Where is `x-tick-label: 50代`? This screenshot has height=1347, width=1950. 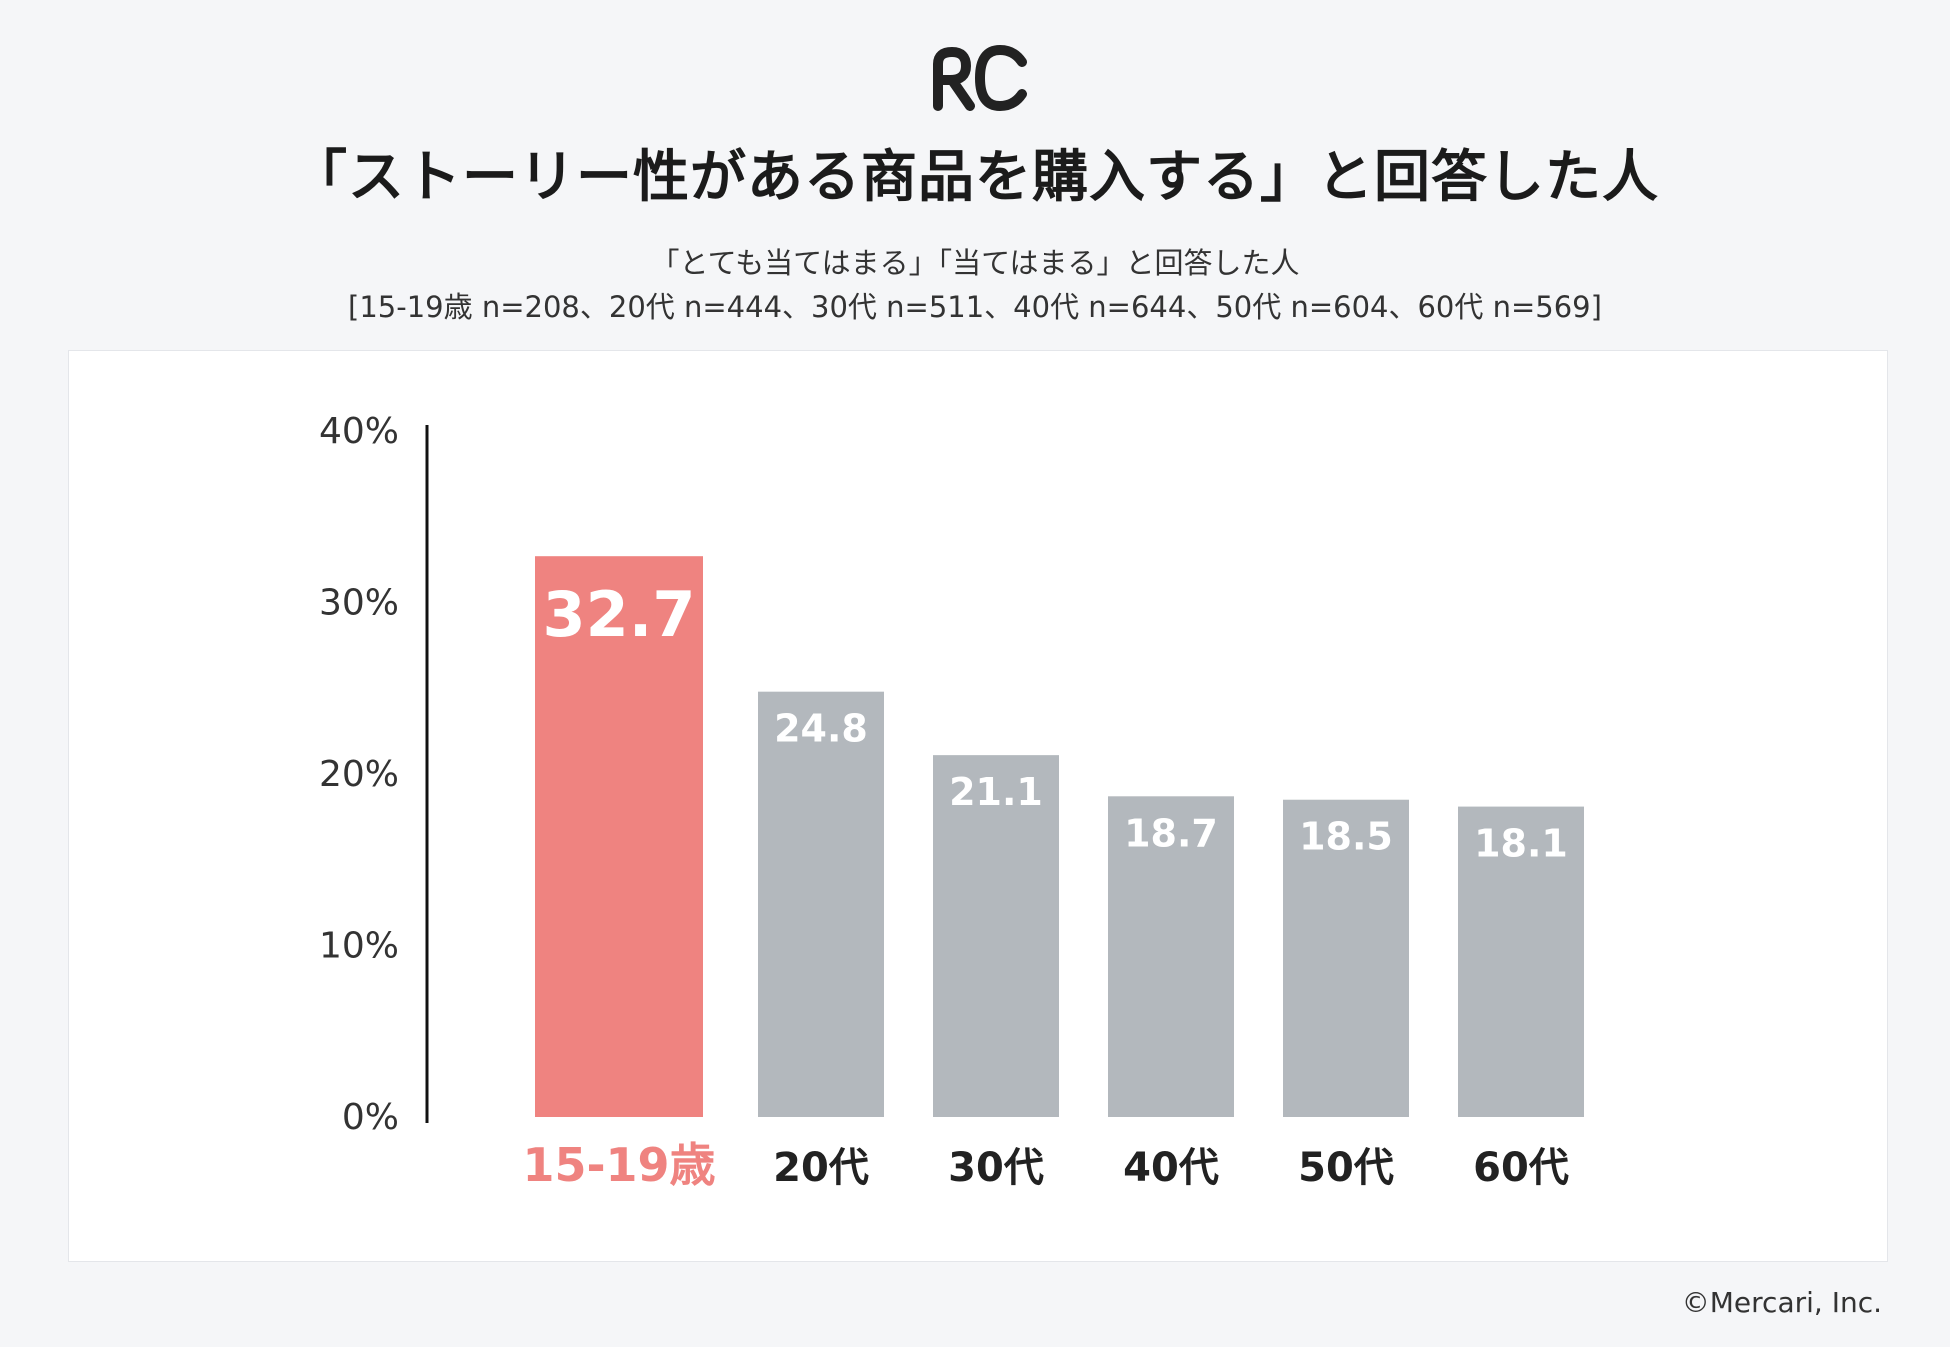
x-tick-label: 50代 is located at coordinates (1346, 1168).